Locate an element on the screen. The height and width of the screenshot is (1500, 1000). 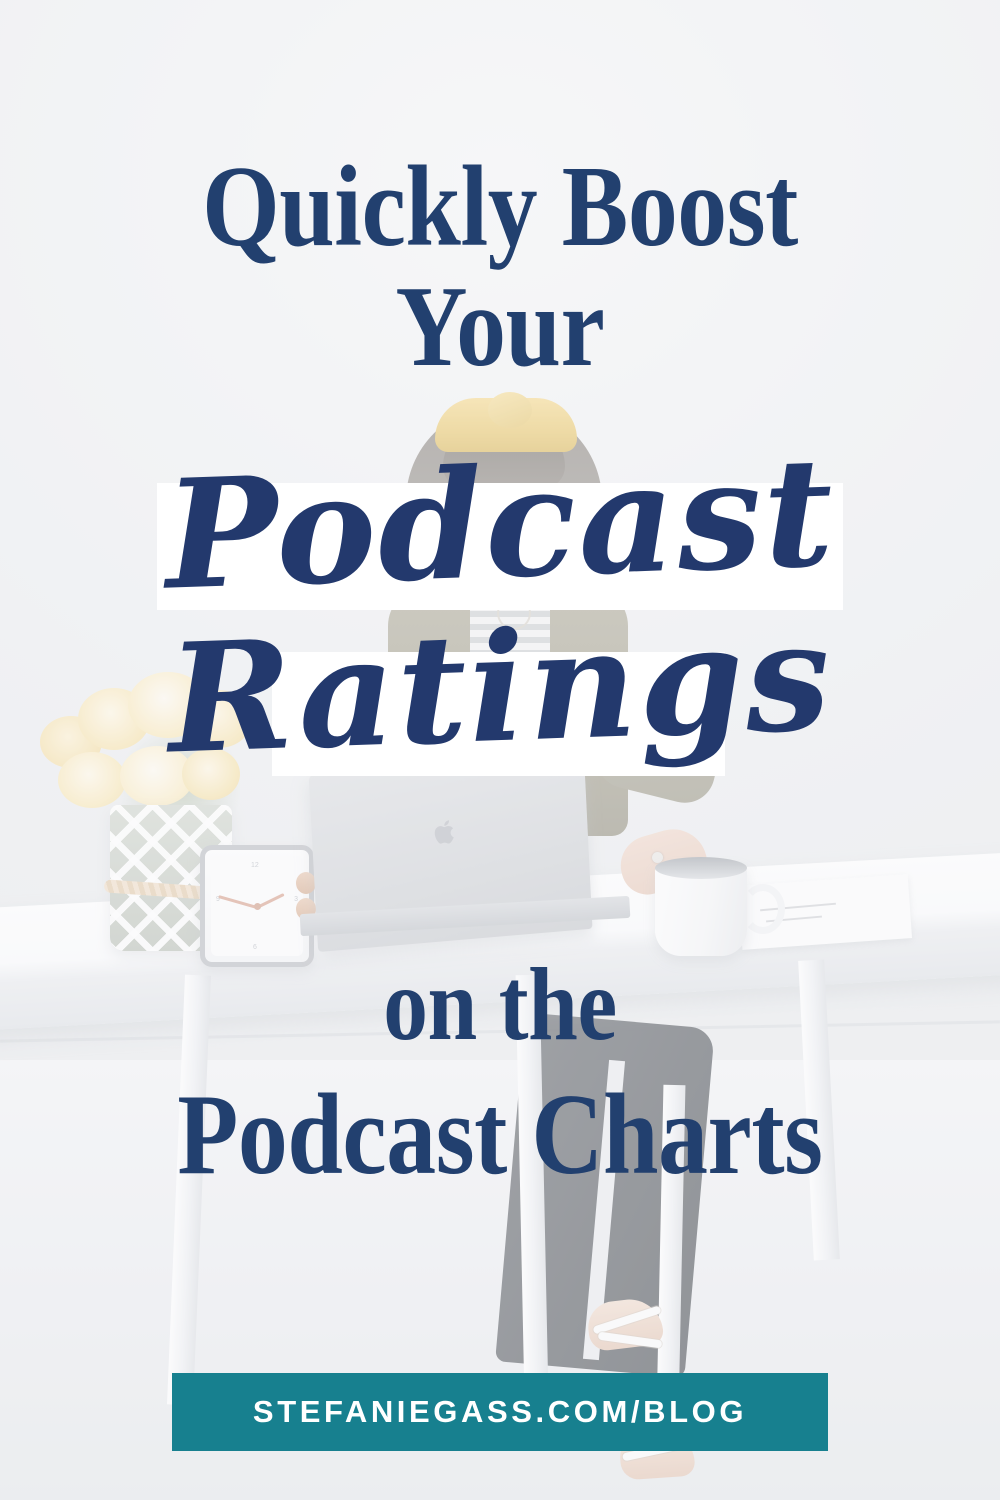
url-banner-label: STEFANIEGASS.COM/BLOG is located at coordinates (500, 1411).